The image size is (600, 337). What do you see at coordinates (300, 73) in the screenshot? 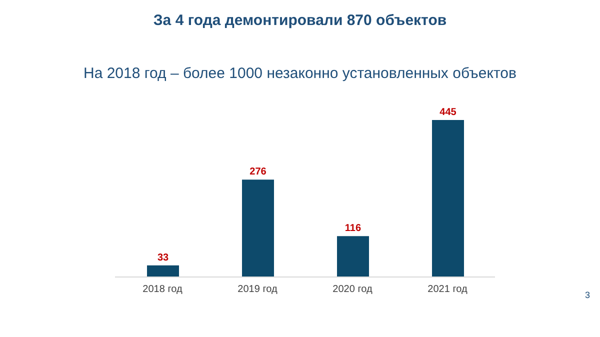
I see `chart-subtitle: На 2018 год – более 1000 незаконно установленных объектов` at bounding box center [300, 73].